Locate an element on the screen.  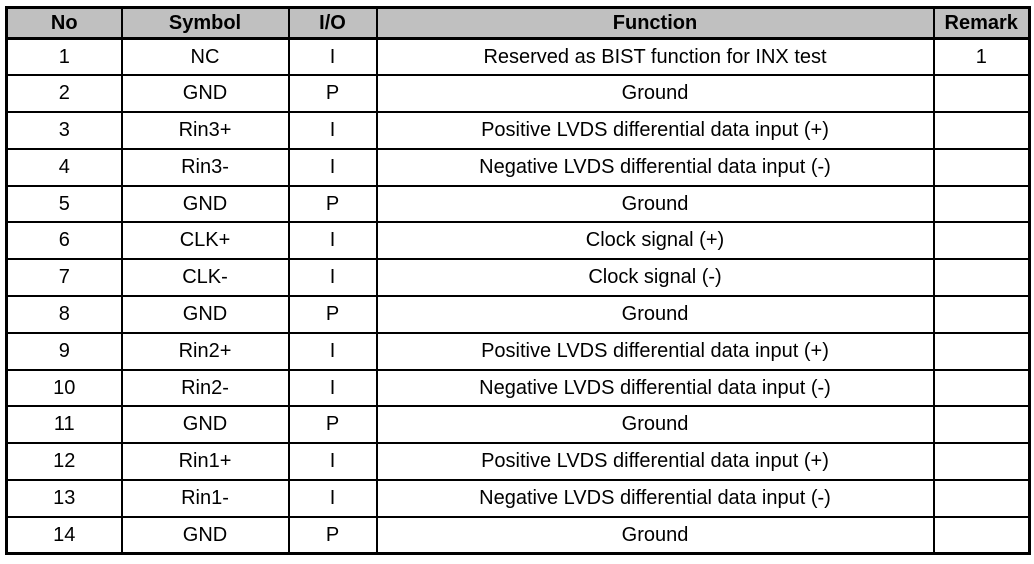
table-row: 7 CLK- I Clock signal (-) is located at coordinates (518, 278).